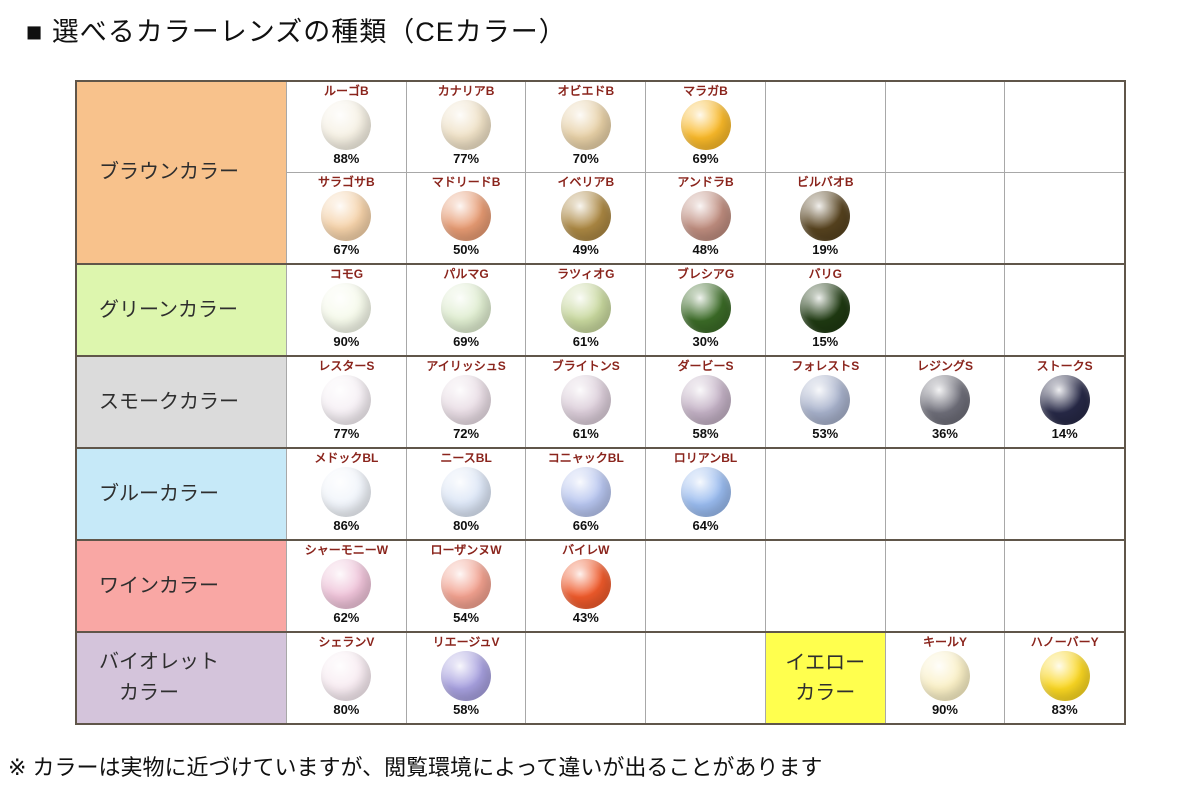 This screenshot has height=800, width=1200. I want to click on lens-grid: メドックBL 86% ニースBL 80% コニャックBL 66% ロリアンBL 64%, so click(705, 494).